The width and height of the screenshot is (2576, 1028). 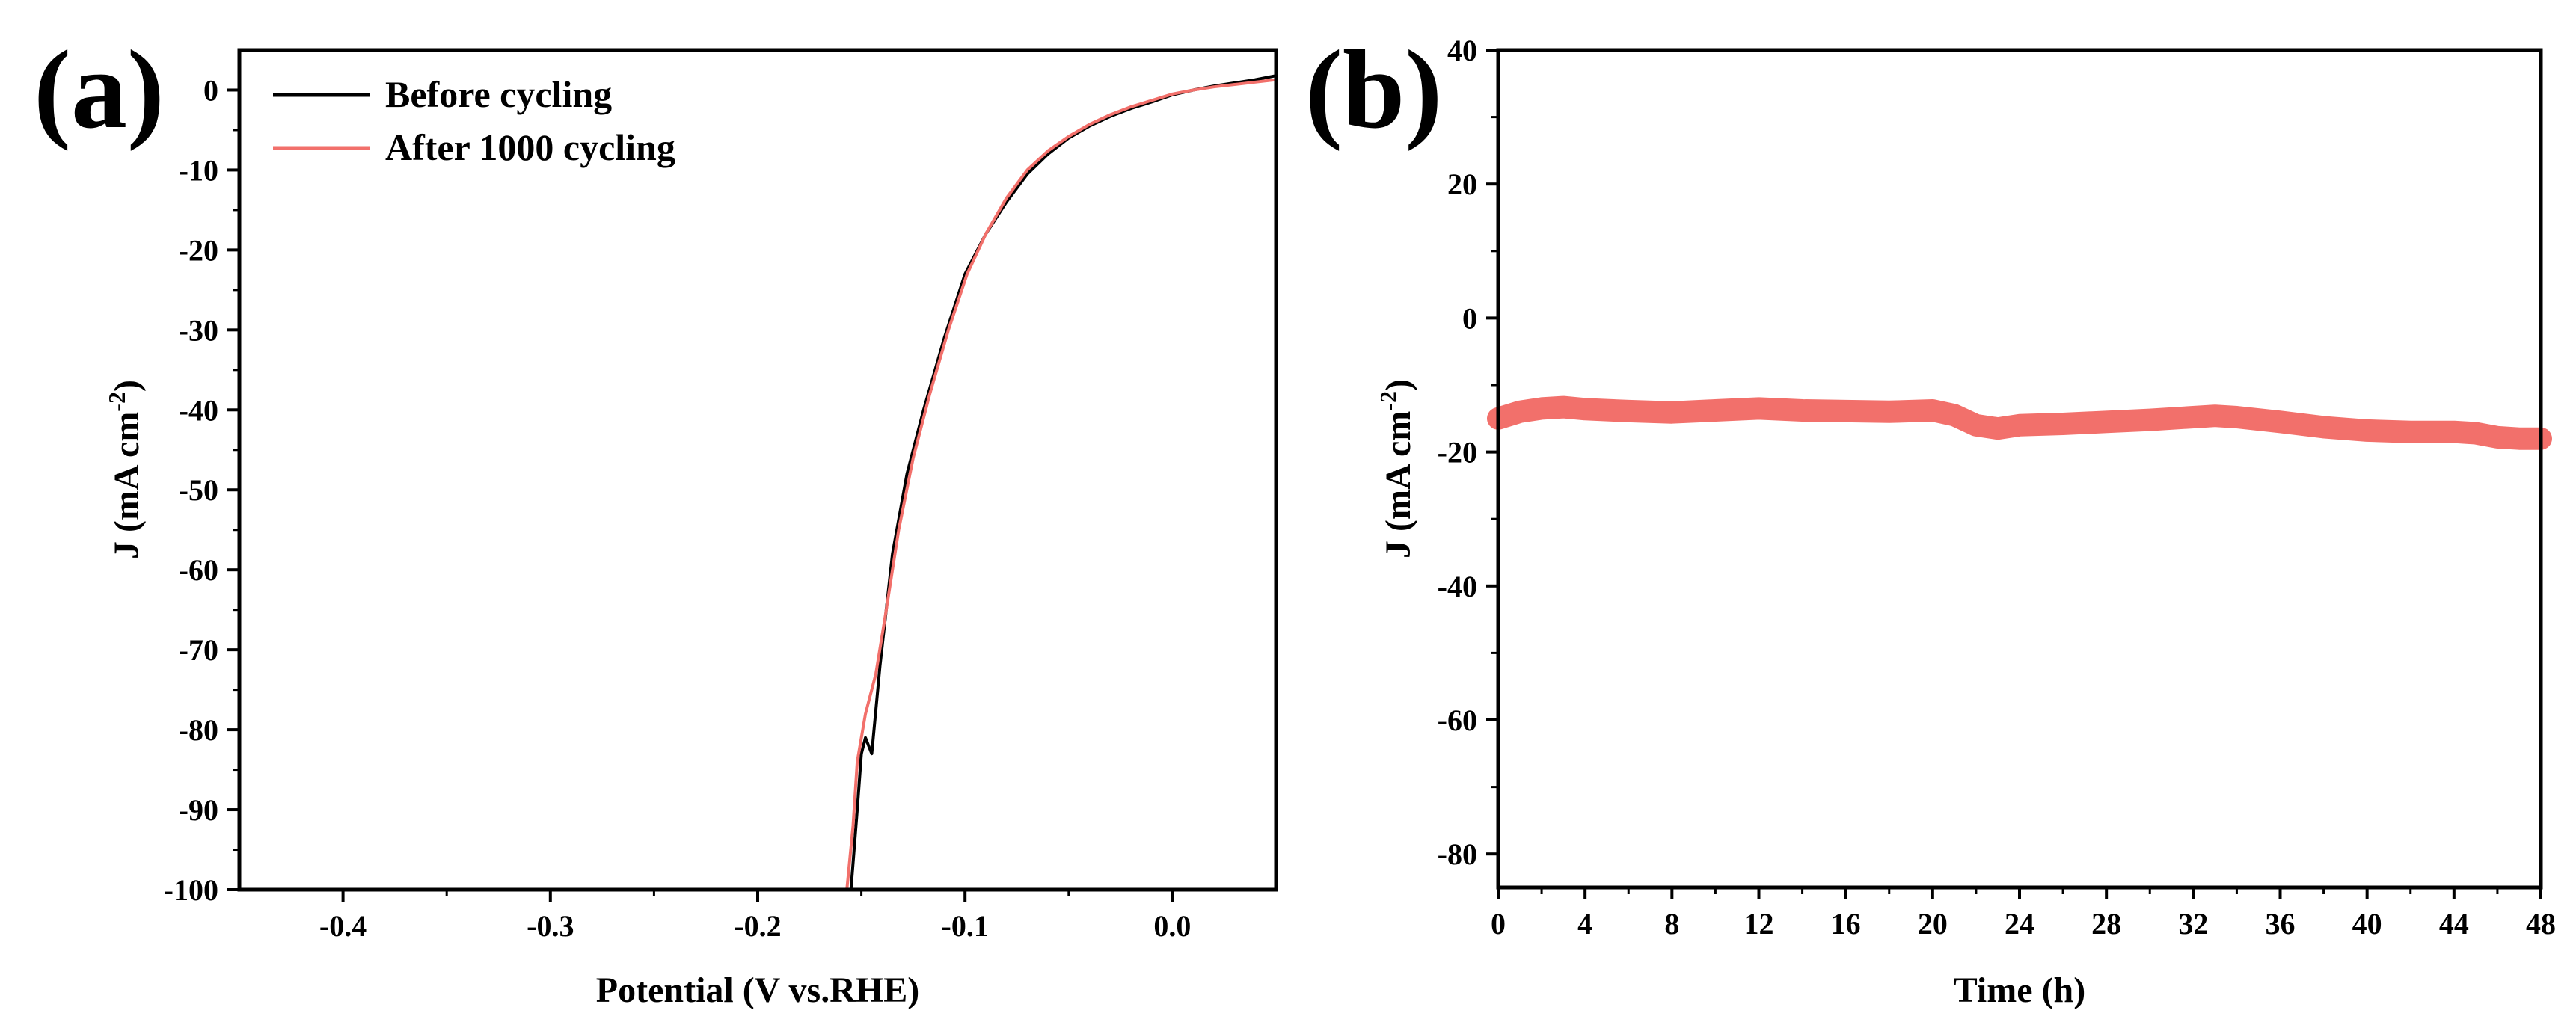 I want to click on panel-b-y-axis-title: J (mA cm-2), so click(x=1396, y=468).